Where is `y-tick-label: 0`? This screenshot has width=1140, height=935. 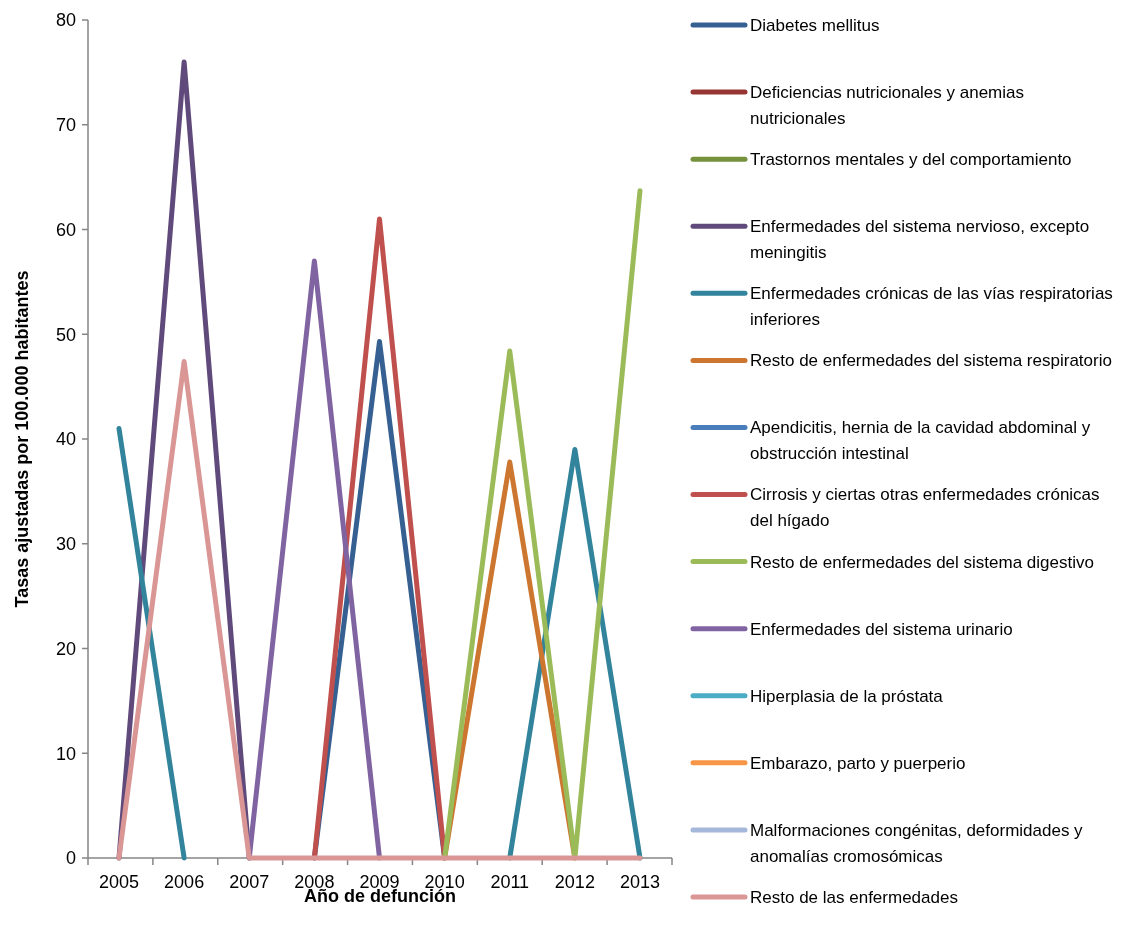 y-tick-label: 0 is located at coordinates (70, 858).